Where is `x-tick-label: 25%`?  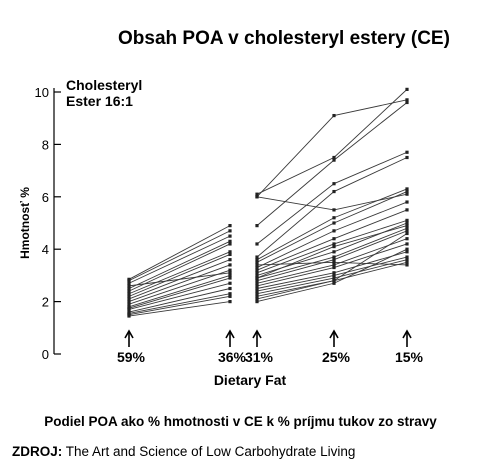 x-tick-label: 25% is located at coordinates (336, 357).